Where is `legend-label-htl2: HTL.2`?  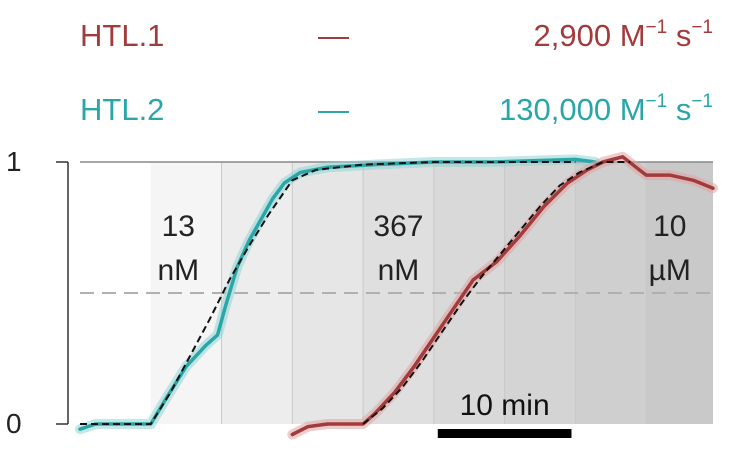 legend-label-htl2: HTL.2 is located at coordinates (122, 109).